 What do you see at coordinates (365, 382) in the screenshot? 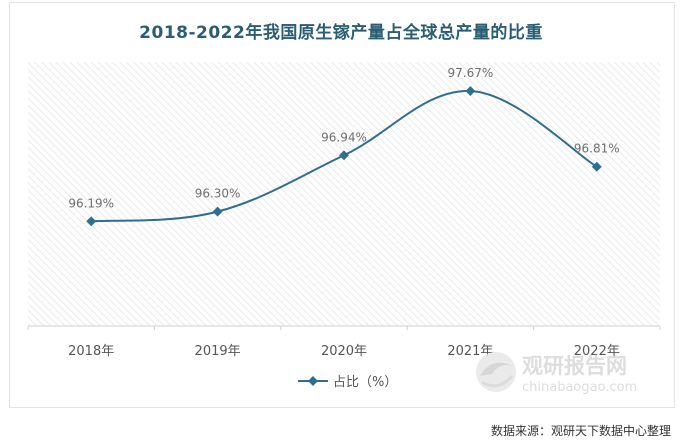
I see `legend-label: 占比（%）` at bounding box center [365, 382].